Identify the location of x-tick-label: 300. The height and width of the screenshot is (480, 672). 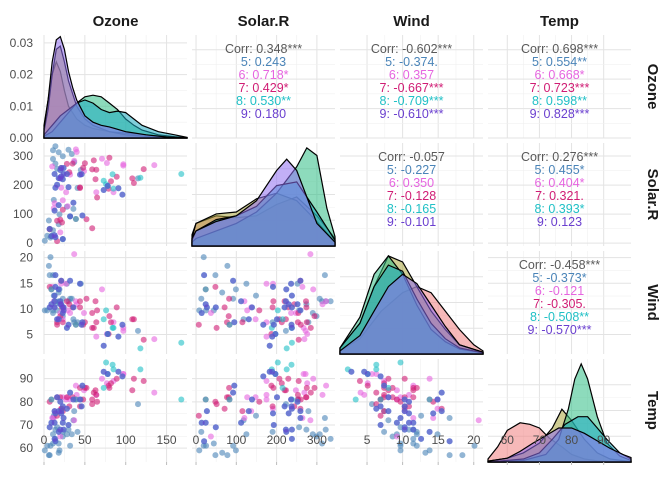
(317, 440).